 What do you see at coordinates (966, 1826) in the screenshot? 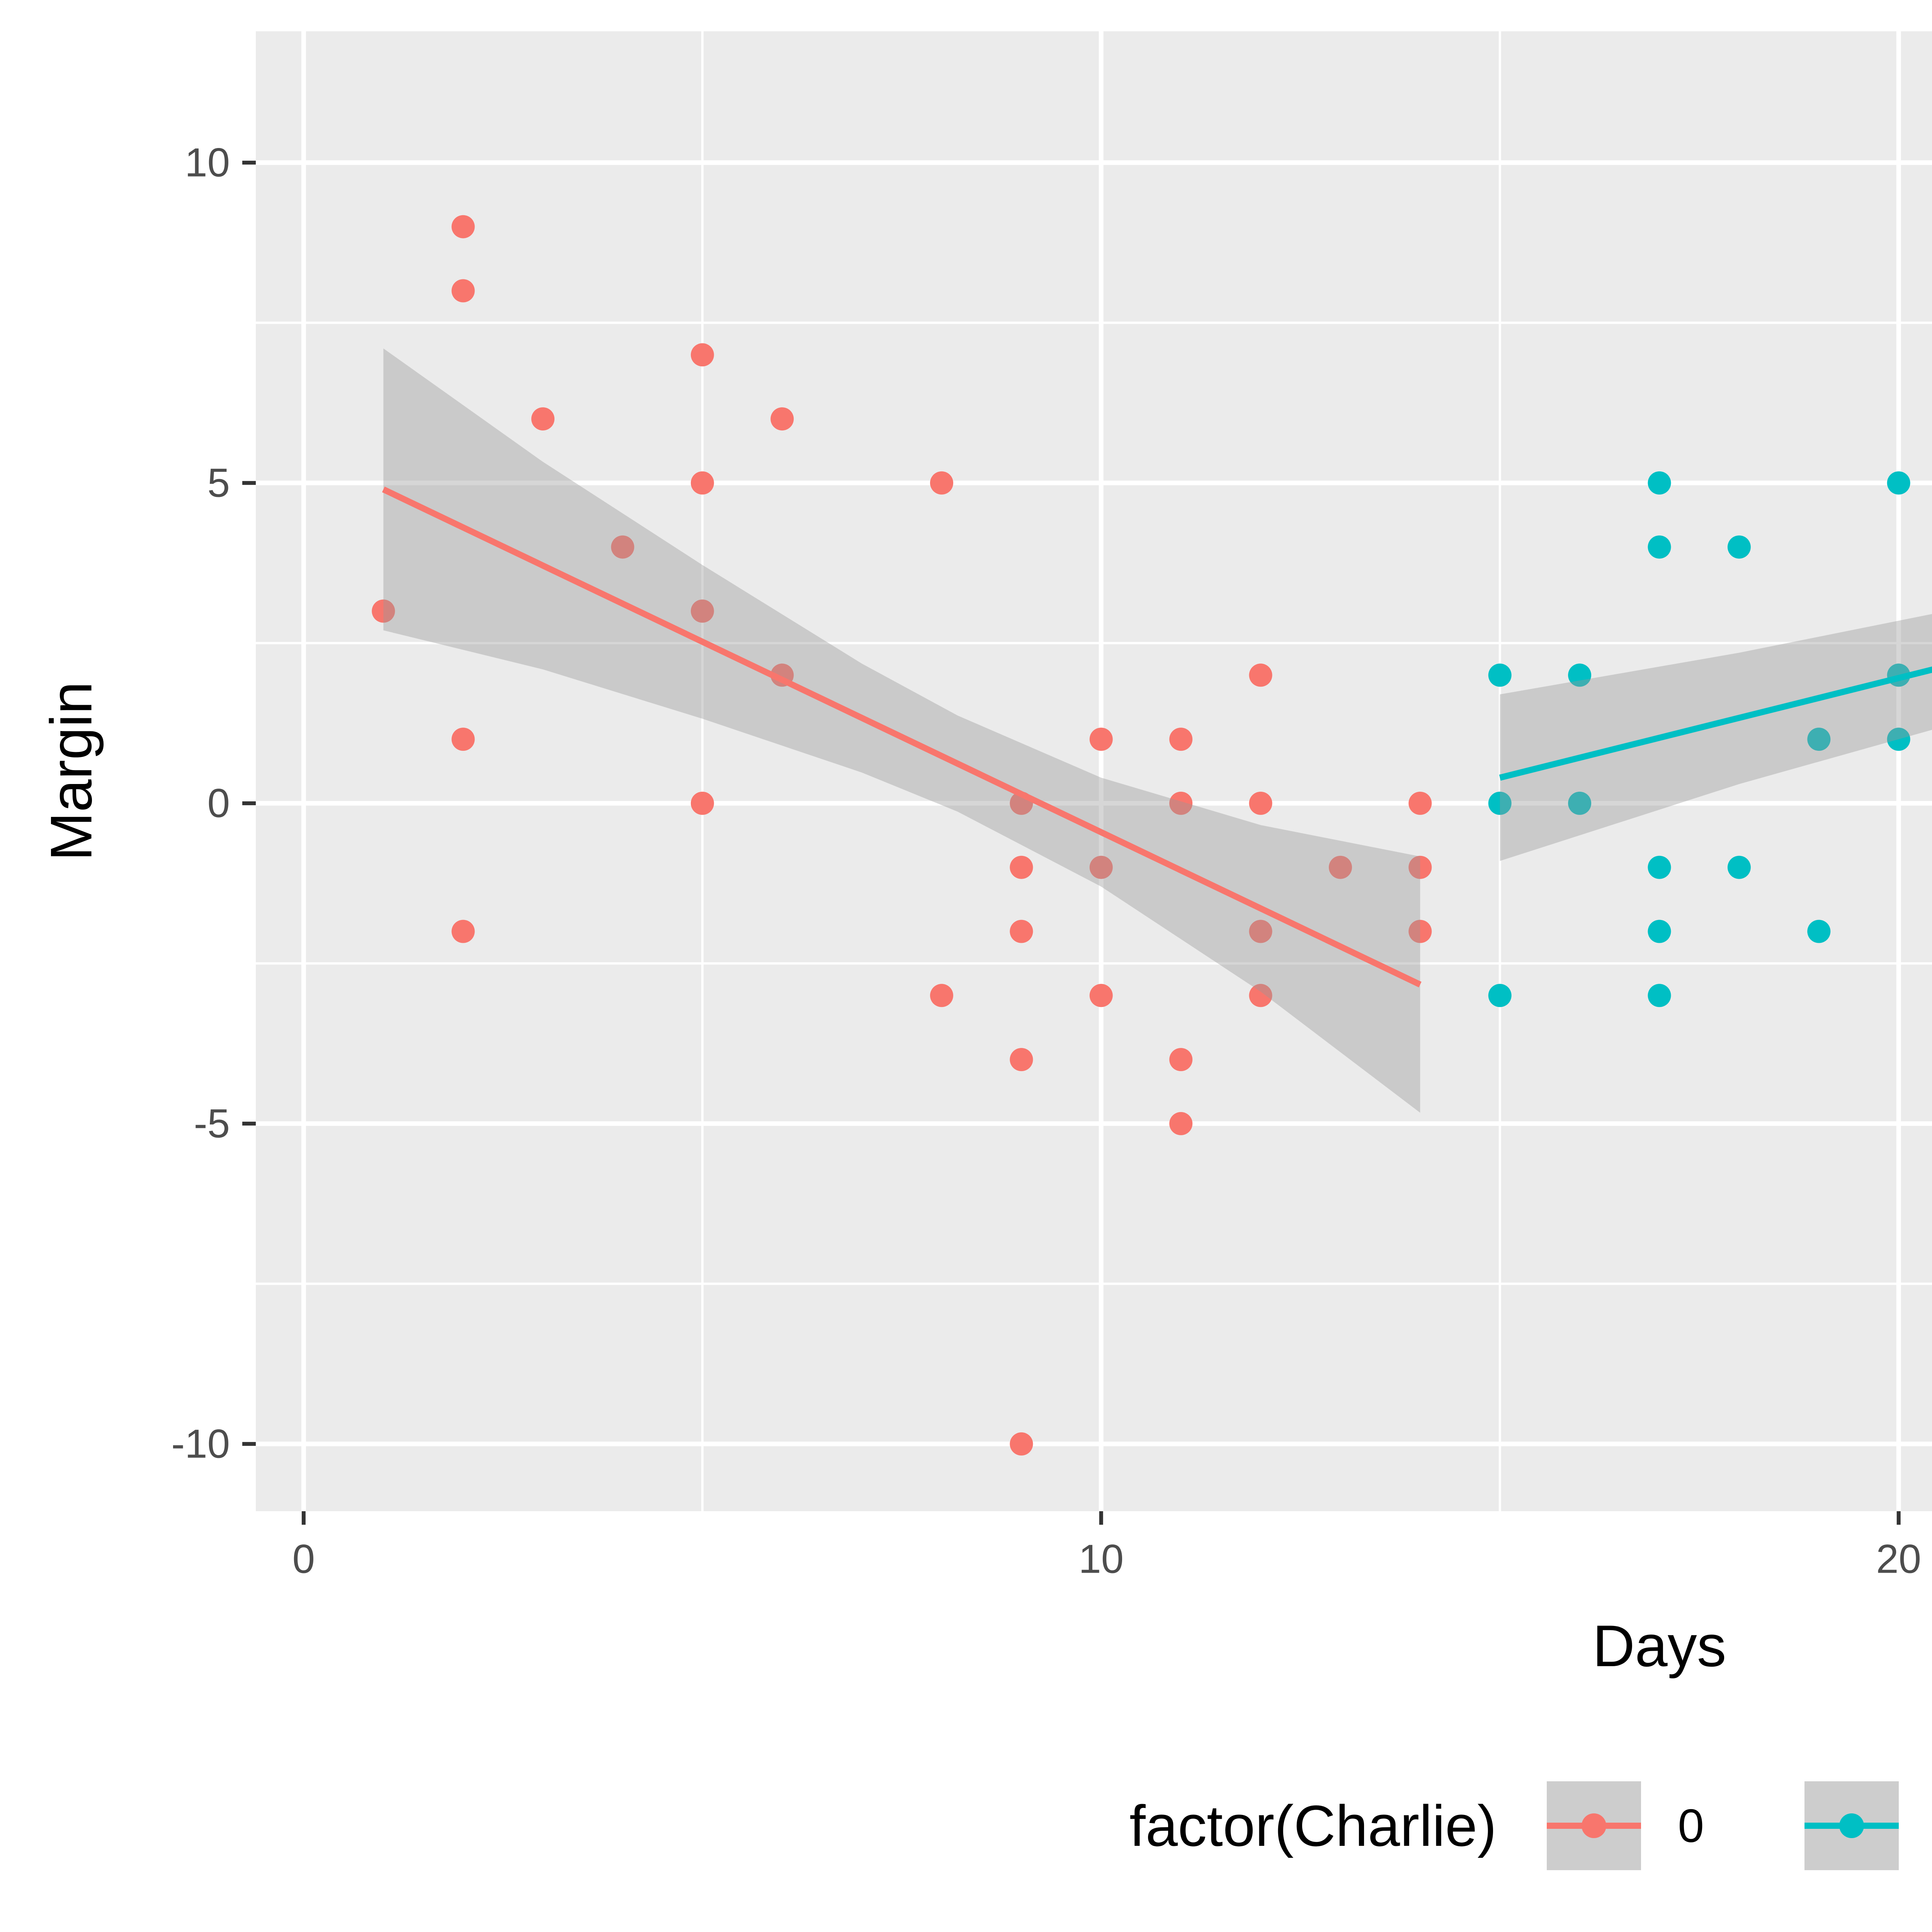
I see `legend: factor(Charlie) 0 1` at bounding box center [966, 1826].